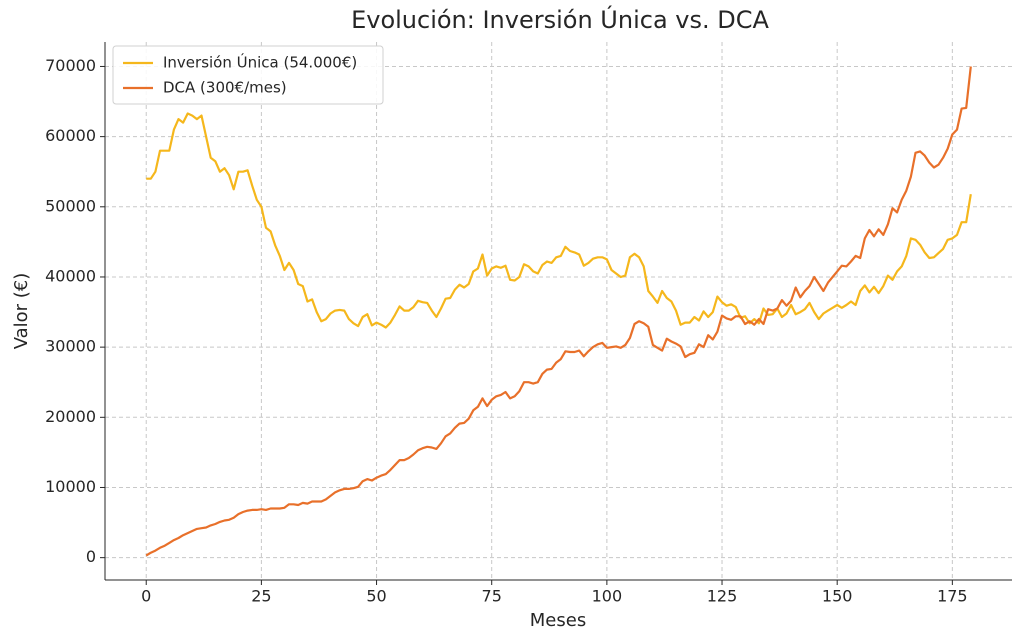 The image size is (1024, 644). What do you see at coordinates (70, 416) in the screenshot?
I see `y-tick-label: 20000` at bounding box center [70, 416].